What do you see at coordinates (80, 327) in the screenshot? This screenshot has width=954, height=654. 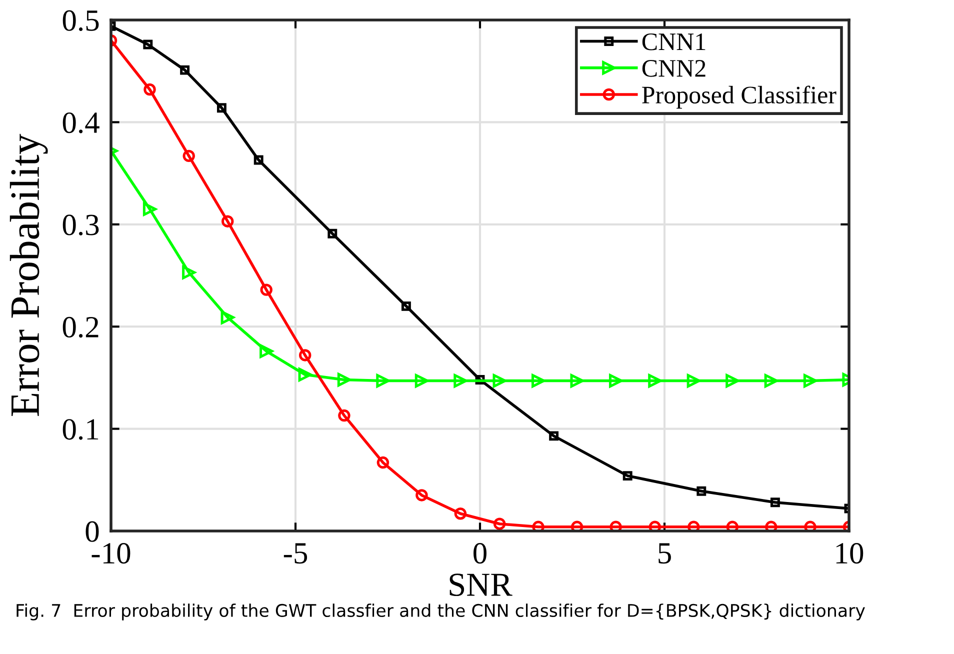 I see `y-tick-label: 0.2` at bounding box center [80, 327].